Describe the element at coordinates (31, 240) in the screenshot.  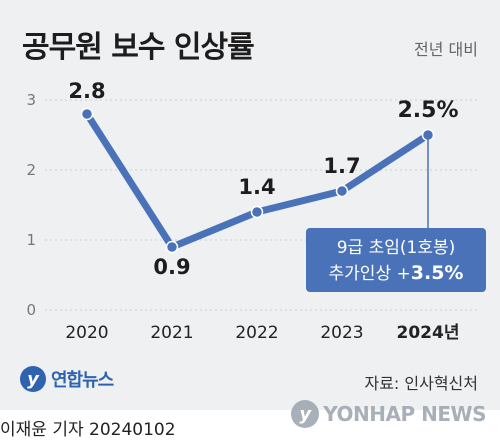
I see `y-tick-label: 1` at that location.